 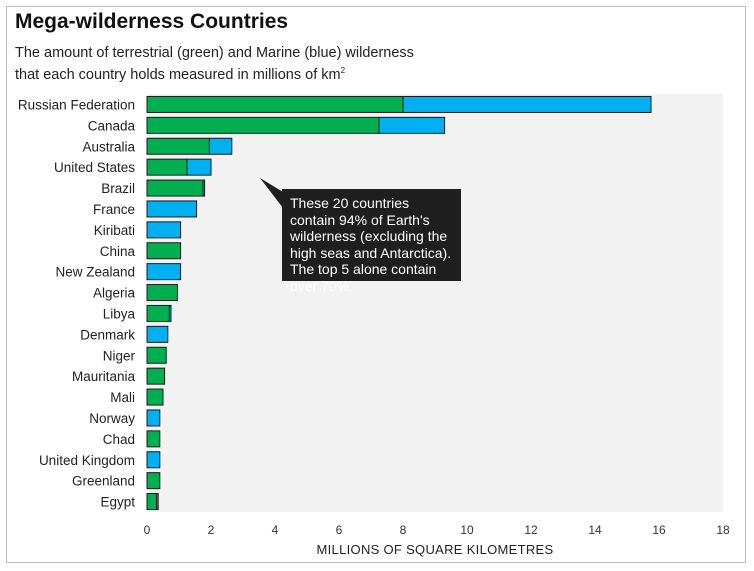 I want to click on x-tick-label: 12, so click(x=531, y=530).